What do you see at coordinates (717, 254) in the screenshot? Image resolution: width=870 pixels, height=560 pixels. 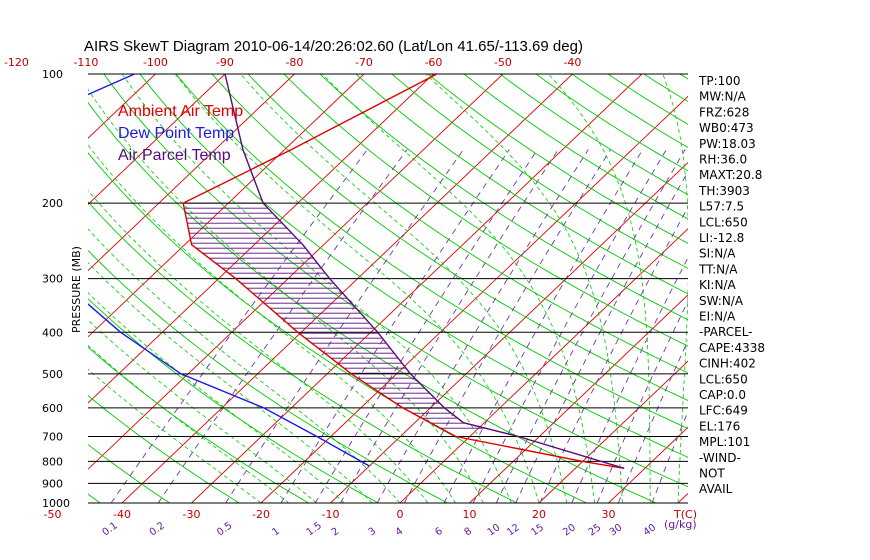 I see `index-line: SI:N/A` at bounding box center [717, 254].